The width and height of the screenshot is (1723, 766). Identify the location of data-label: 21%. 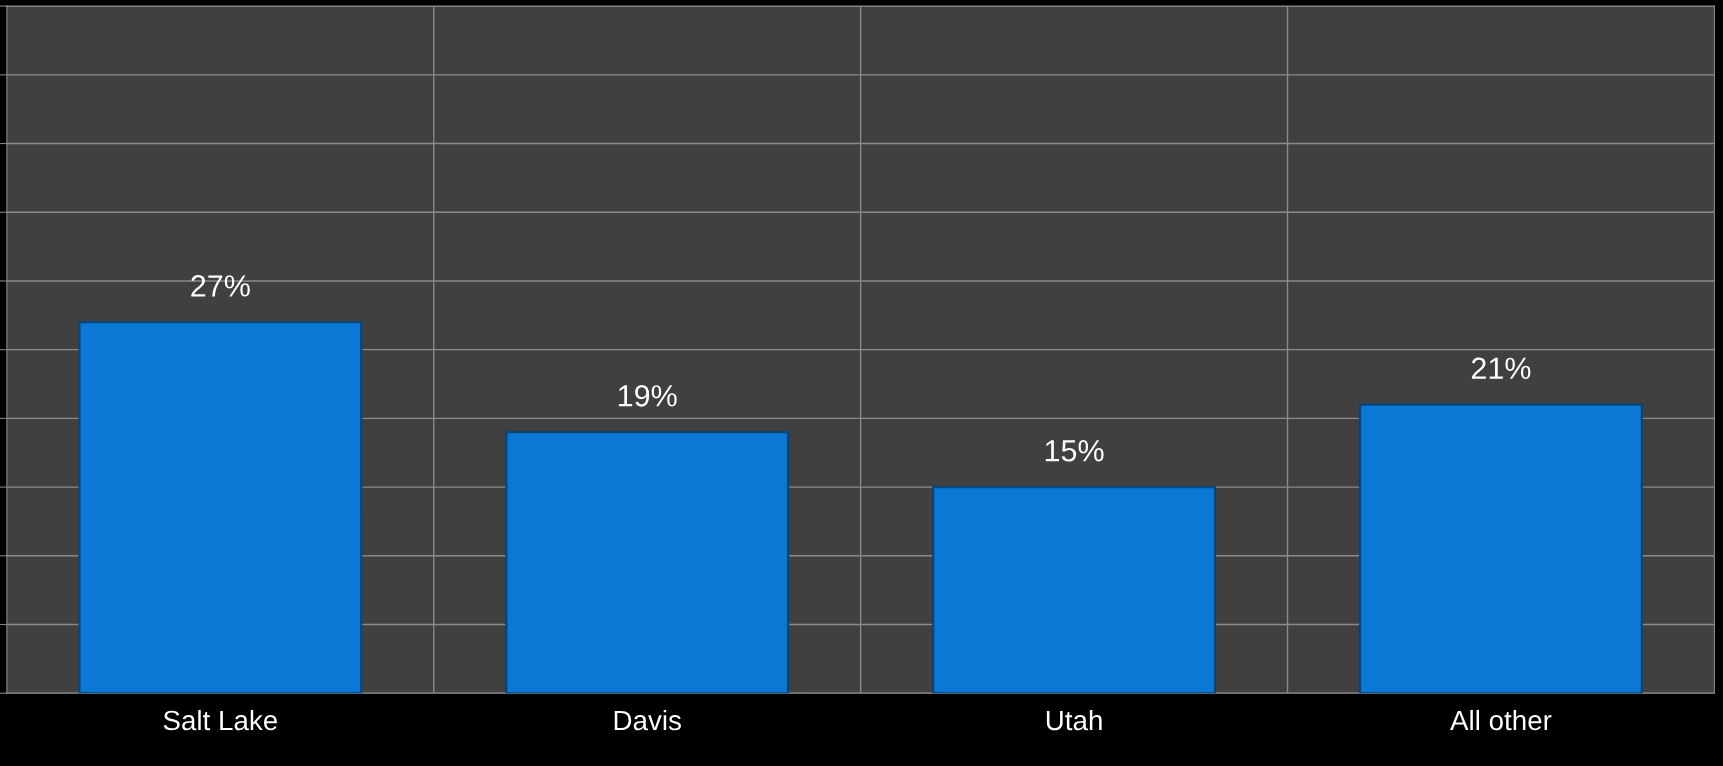
(1501, 368).